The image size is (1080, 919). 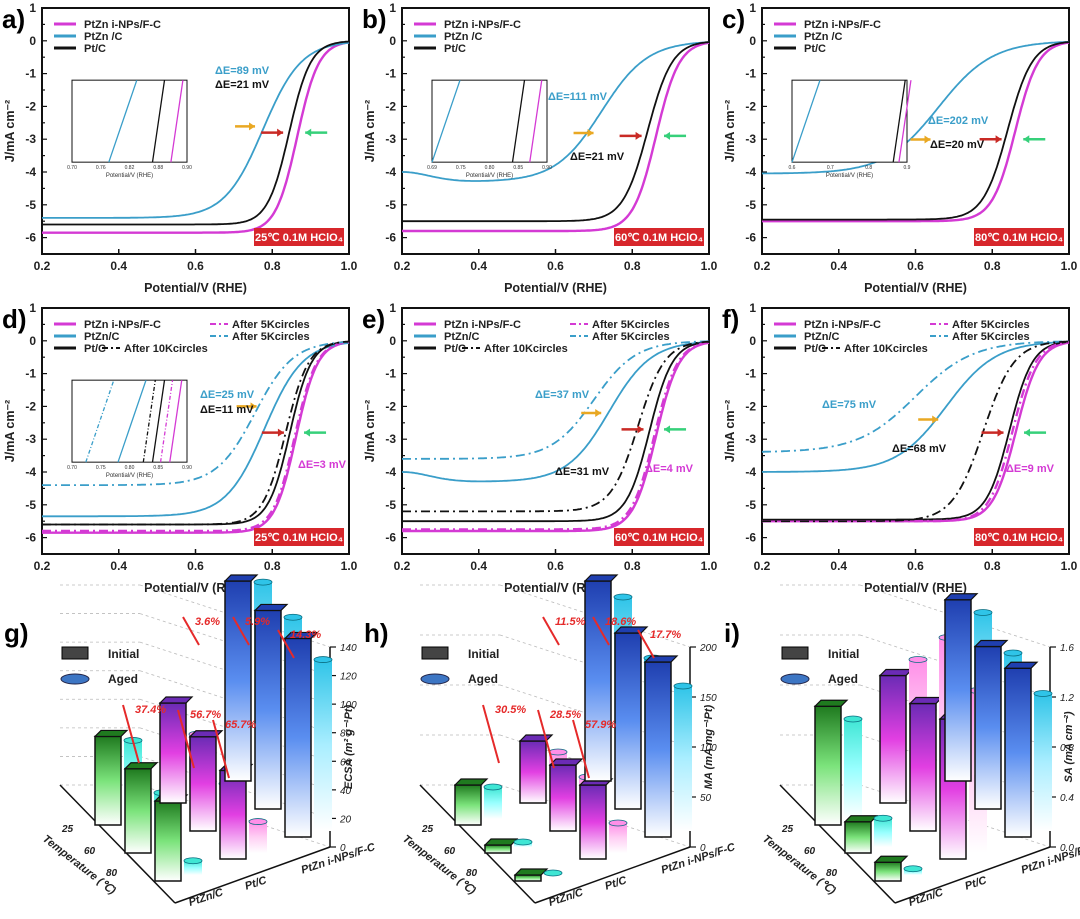 I want to click on inset: 0.70 0.76 0.82 0.88 0.90 Potential/V (RHE), so click(x=129, y=129).